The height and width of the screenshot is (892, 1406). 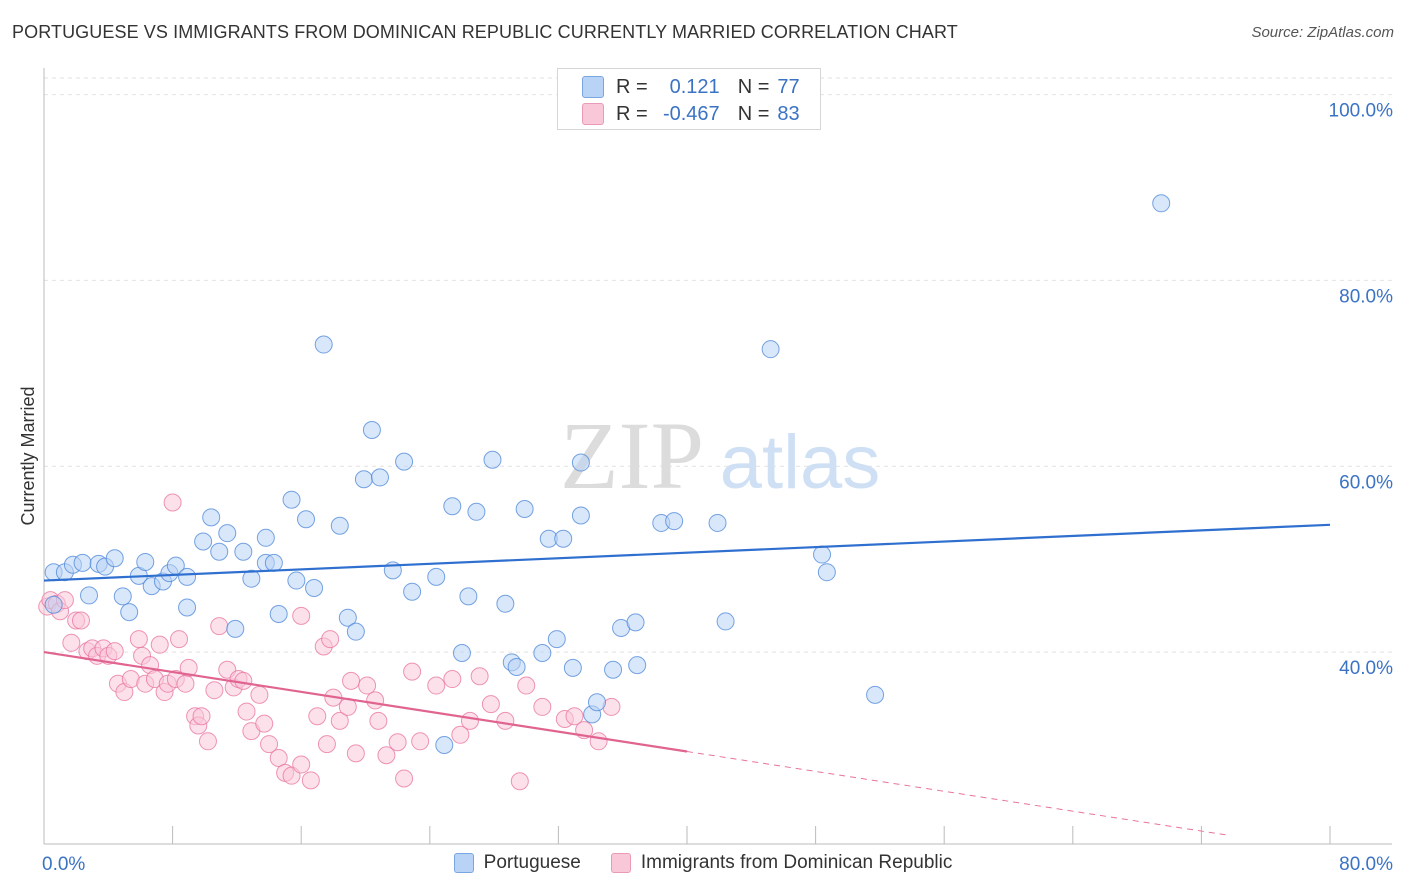 I want to click on stat-row-portuguese: R = 0.121 N = 77, so click(x=691, y=87).